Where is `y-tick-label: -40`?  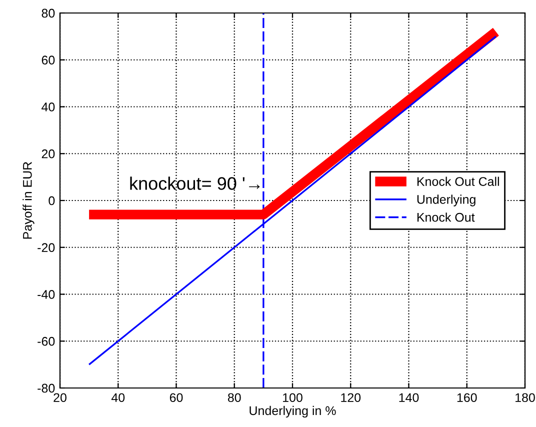
y-tick-label: -40 is located at coordinates (46, 294).